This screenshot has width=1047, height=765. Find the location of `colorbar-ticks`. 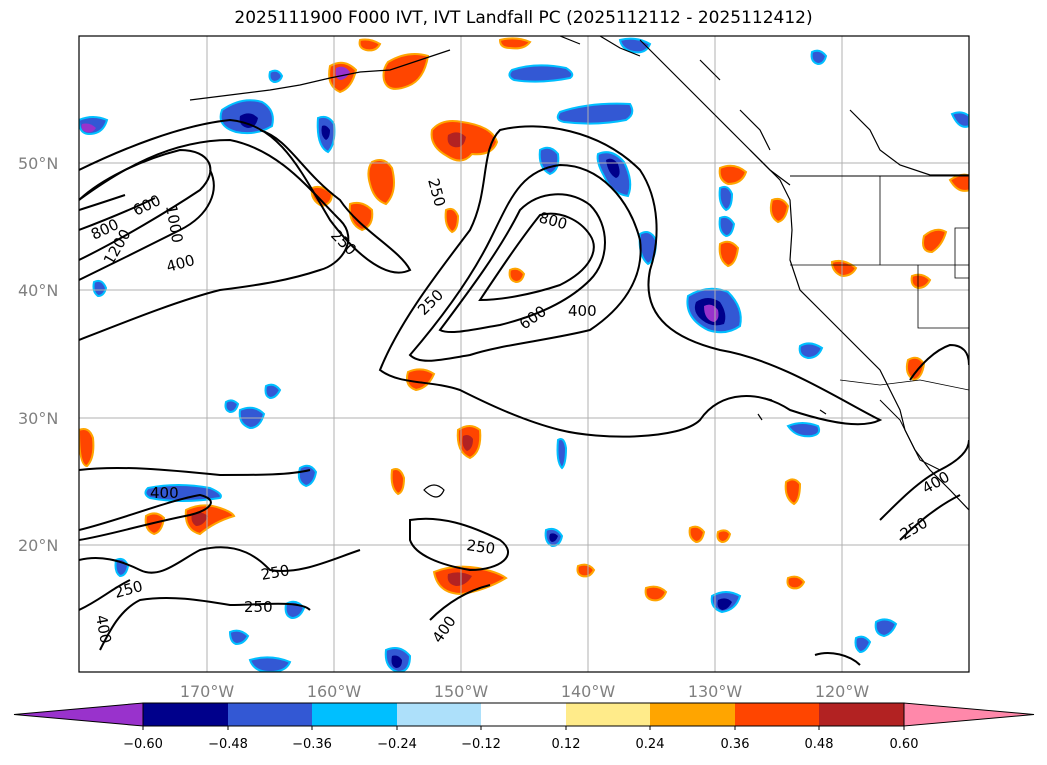

colorbar-ticks is located at coordinates (523, 728).